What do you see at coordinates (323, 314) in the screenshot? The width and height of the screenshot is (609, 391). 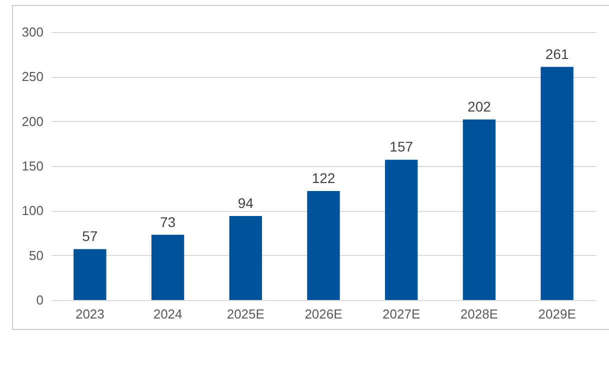 I see `x-tick-label: 2026E` at bounding box center [323, 314].